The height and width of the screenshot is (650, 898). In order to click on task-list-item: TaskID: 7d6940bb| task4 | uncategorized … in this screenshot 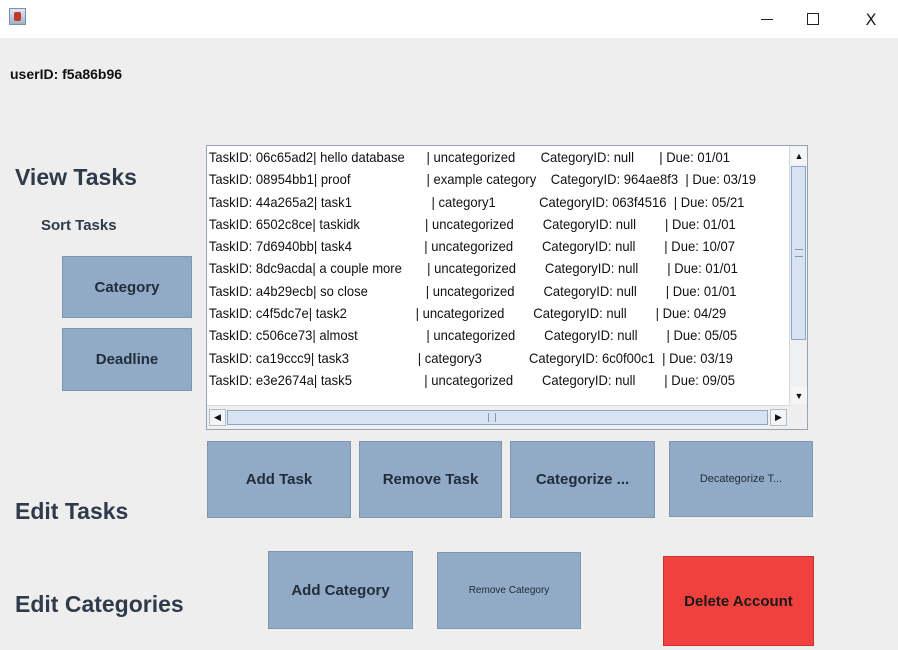, I will do `click(472, 246)`.